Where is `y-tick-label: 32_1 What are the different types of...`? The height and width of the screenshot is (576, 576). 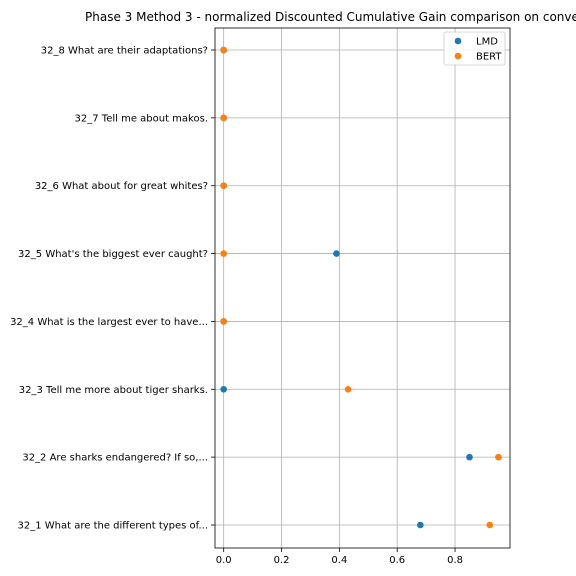
y-tick-label: 32_1 What are the different types of... is located at coordinates (113, 526).